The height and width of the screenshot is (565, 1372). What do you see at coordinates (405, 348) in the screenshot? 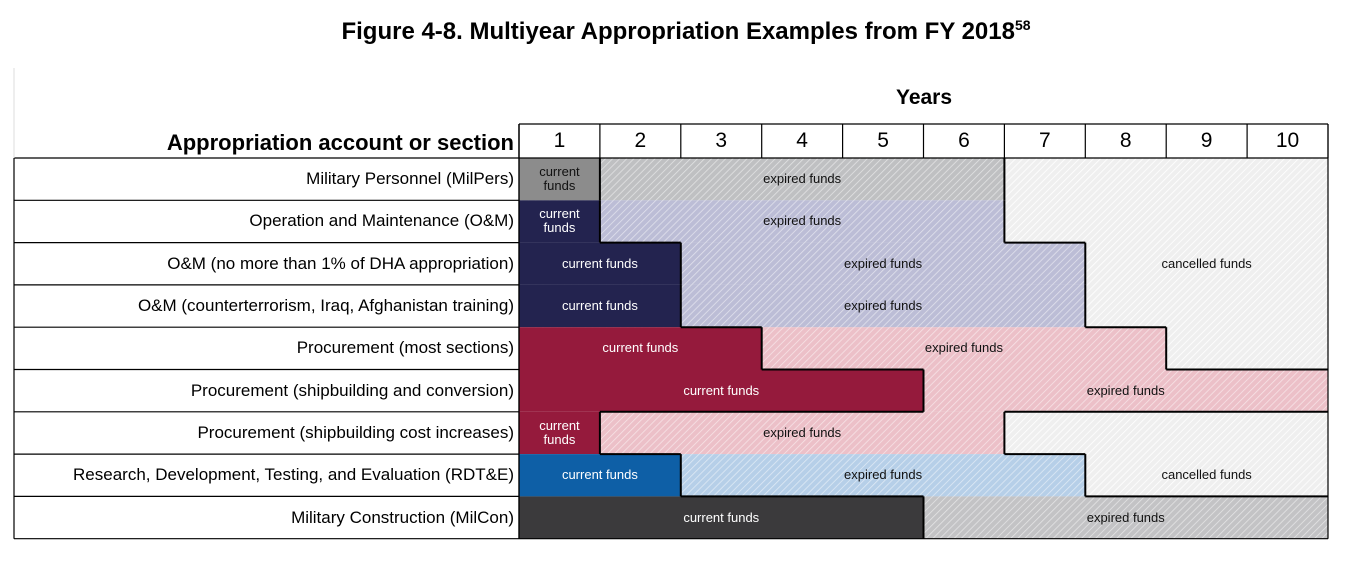
I see `row-label: Procurement (most sections)` at bounding box center [405, 348].